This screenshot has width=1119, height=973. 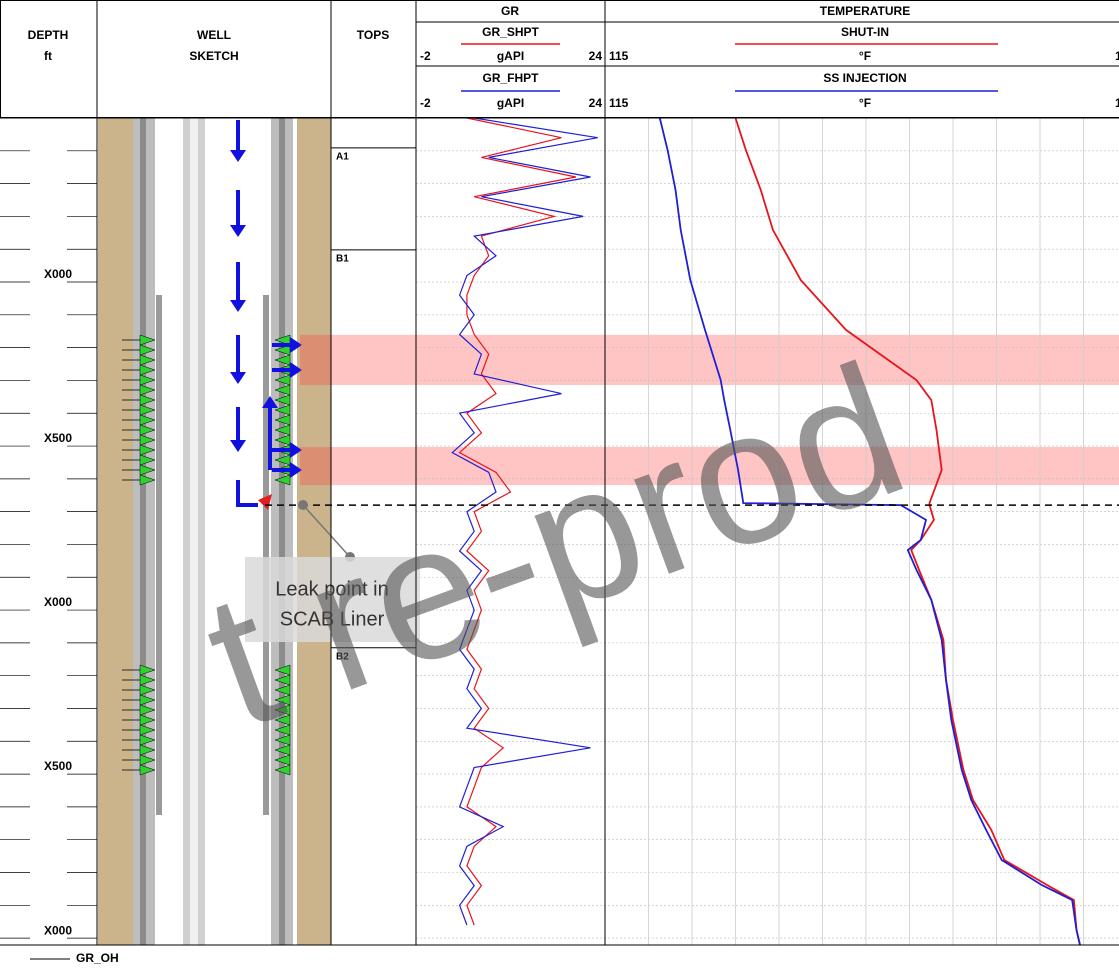 I want to click on annotation-line: SCAB Liner, so click(x=332, y=619).